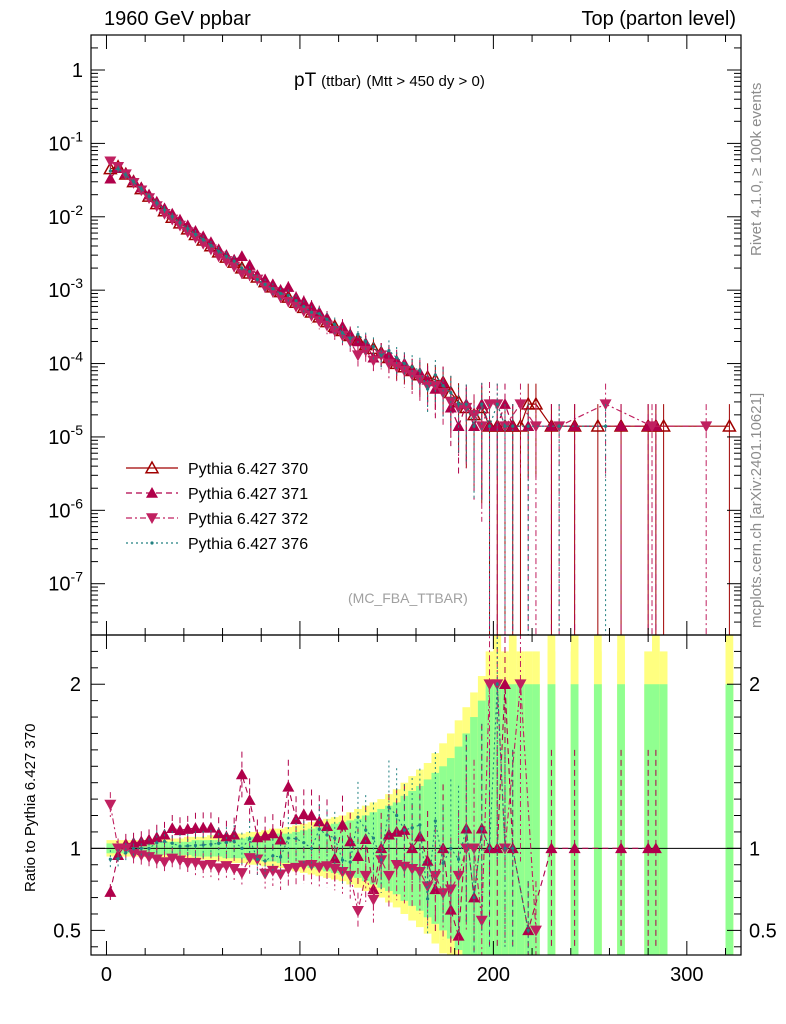 The image size is (786, 1024). What do you see at coordinates (67, 931) in the screenshot?
I see `ratio-y-tick-label: 0.5` at bounding box center [67, 931].